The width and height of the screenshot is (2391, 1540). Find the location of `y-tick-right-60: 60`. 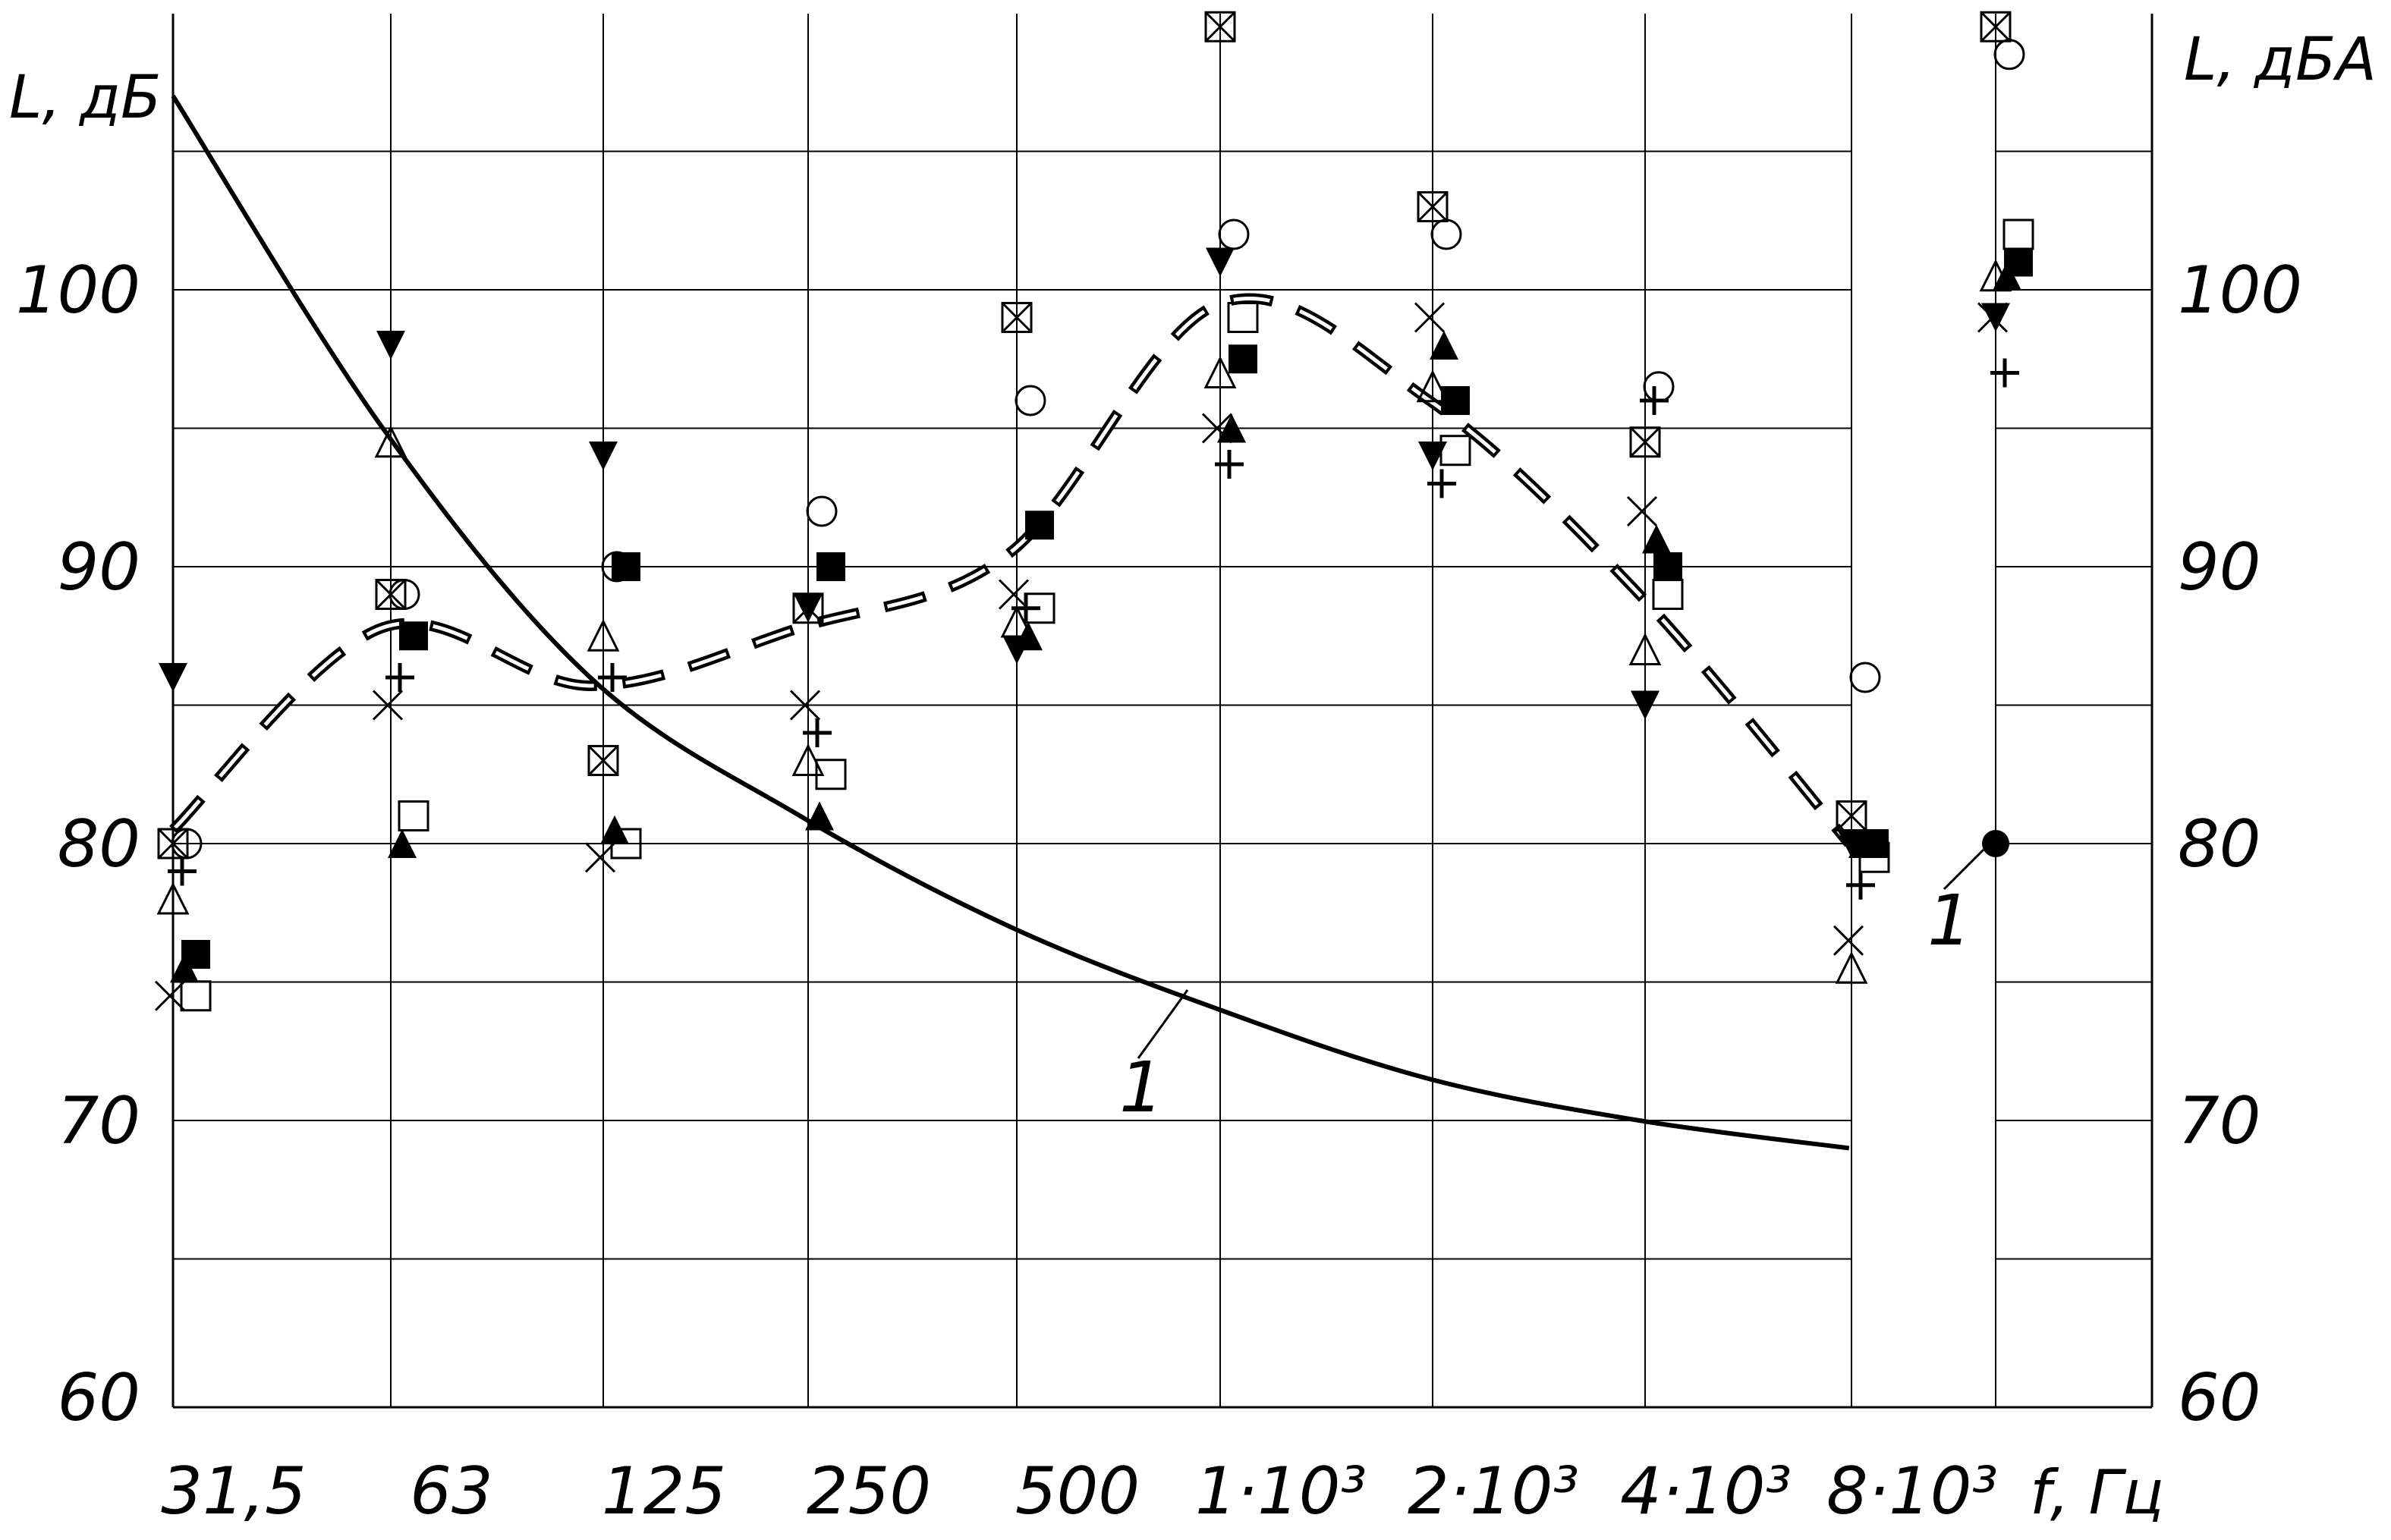

y-tick-right-60: 60 is located at coordinates (2219, 1398).